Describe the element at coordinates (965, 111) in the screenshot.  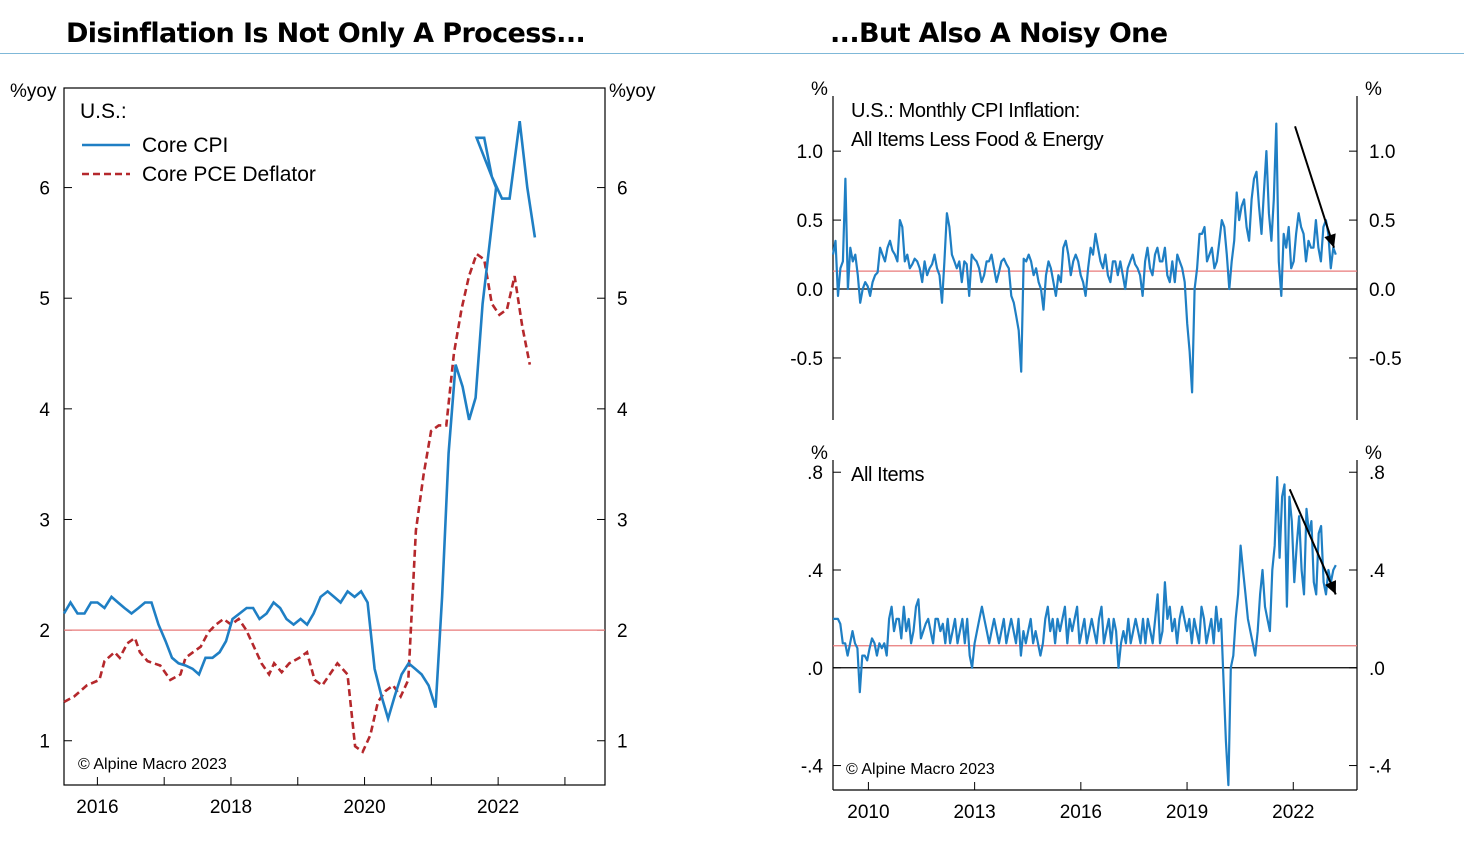
I see `core-monthly-chart-title: U.S.: Monthly CPI Inflation:` at that location.